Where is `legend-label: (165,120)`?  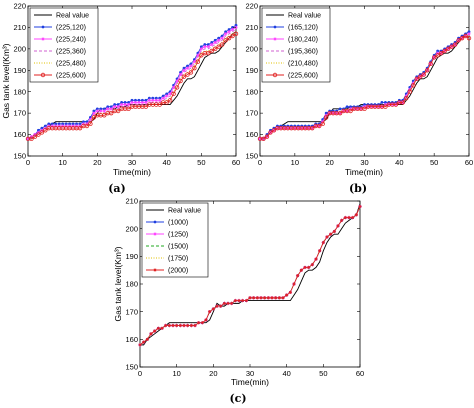
legend-label: (165,120) is located at coordinates (303, 28).